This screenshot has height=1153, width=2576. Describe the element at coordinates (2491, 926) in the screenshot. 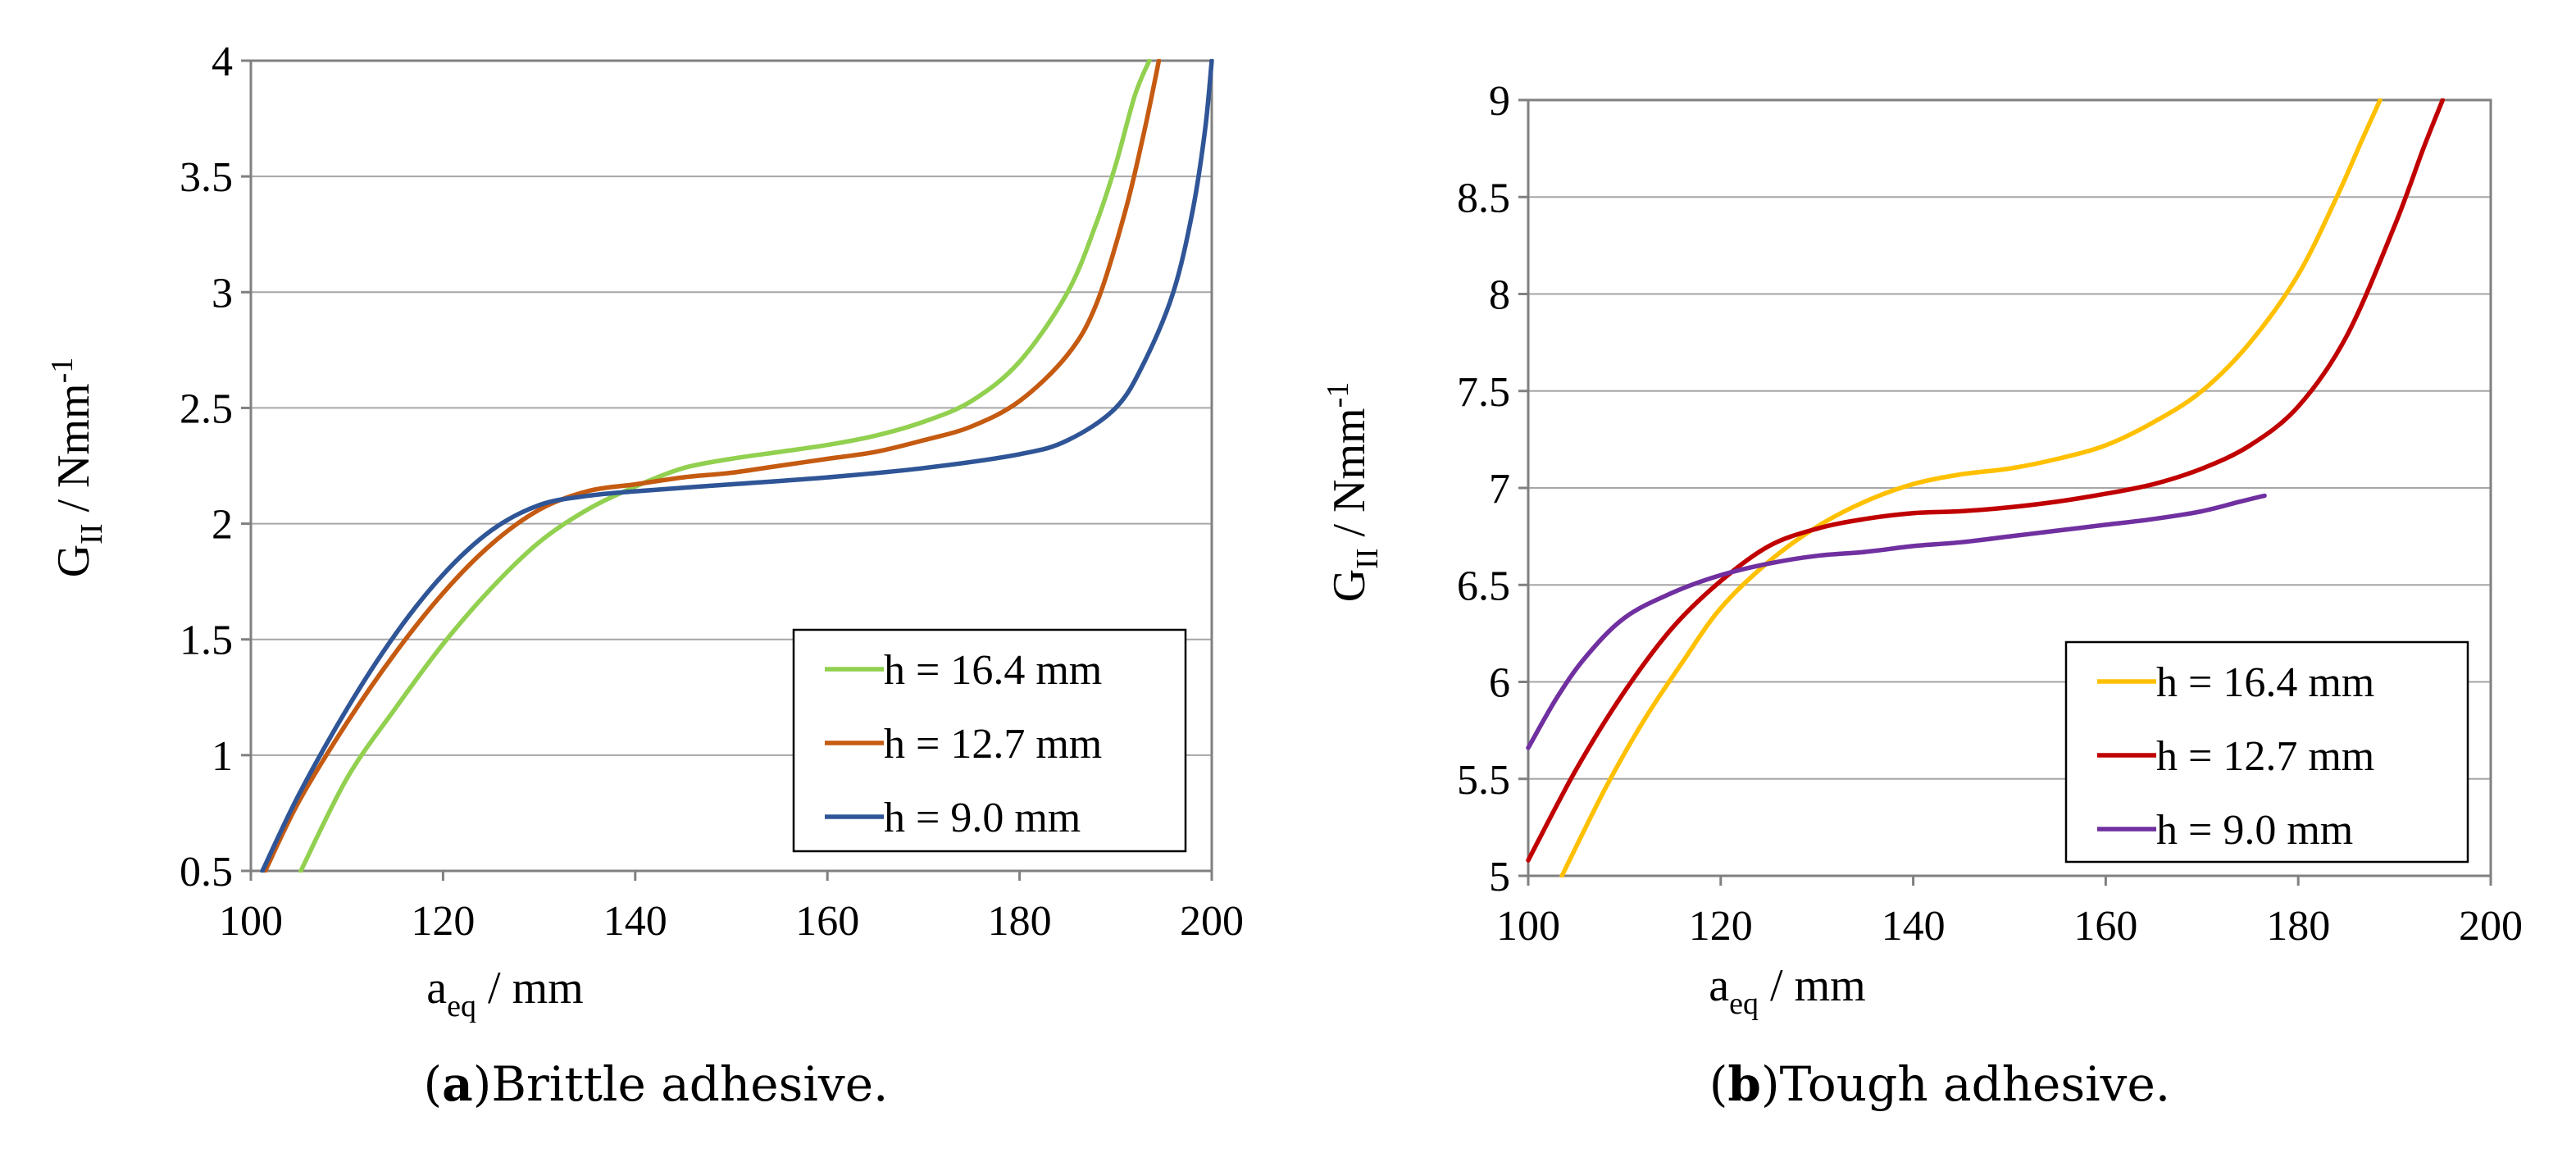

I see `chart-b-x-tick-label: 200` at that location.